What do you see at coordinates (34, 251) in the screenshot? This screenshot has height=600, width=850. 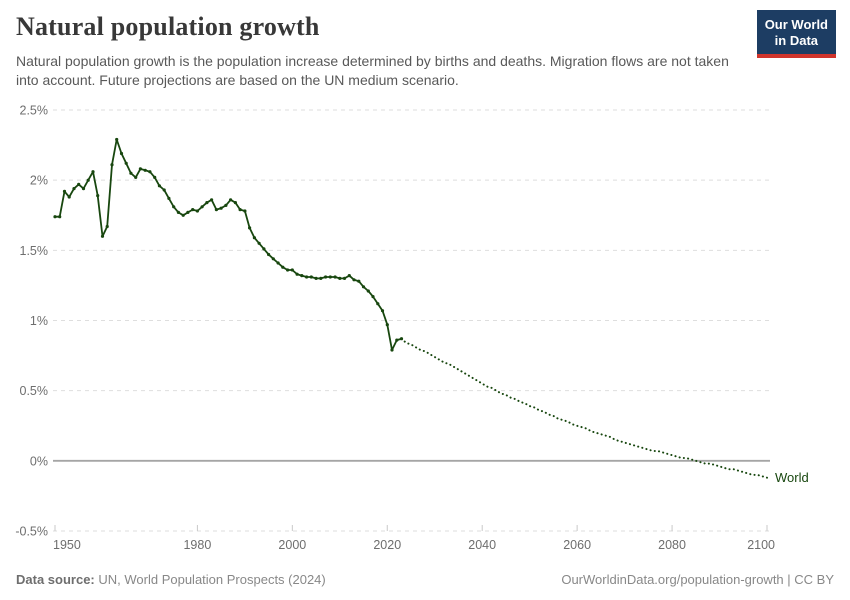 I see `y-tick-label: 1.5%` at bounding box center [34, 251].